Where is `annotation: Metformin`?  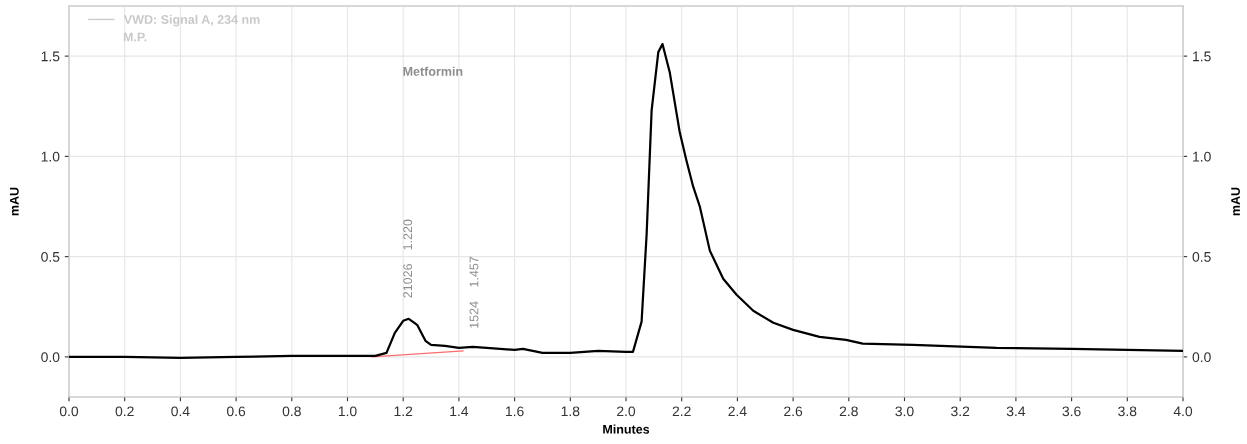
annotation: Metformin is located at coordinates (433, 71).